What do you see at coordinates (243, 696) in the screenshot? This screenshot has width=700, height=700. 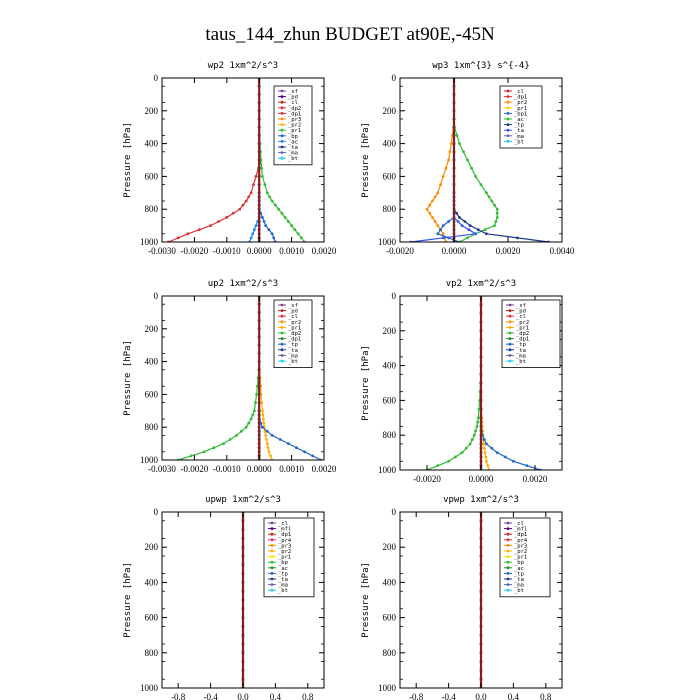 I see `x-tick-label: 0.0` at bounding box center [243, 696].